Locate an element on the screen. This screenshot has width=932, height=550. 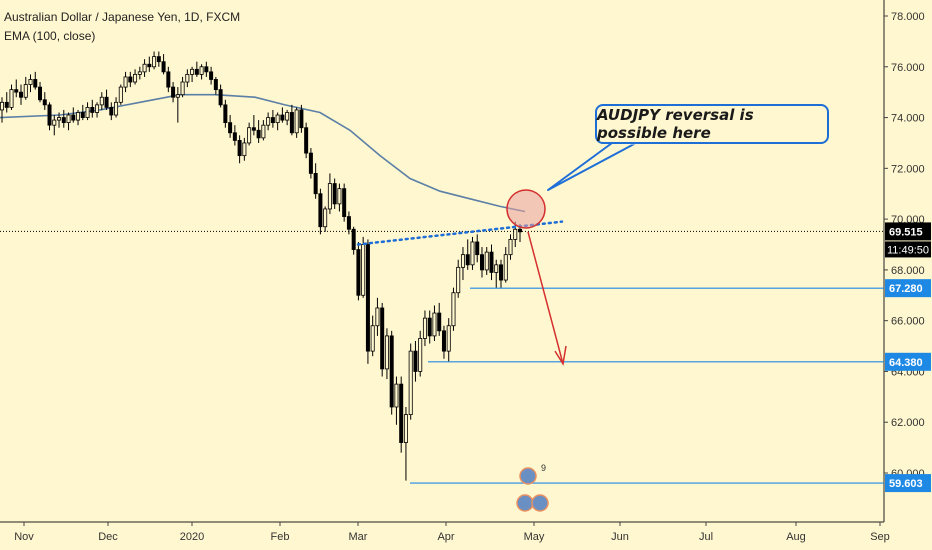
time-tick-label: Mar is located at coordinates (358, 537).